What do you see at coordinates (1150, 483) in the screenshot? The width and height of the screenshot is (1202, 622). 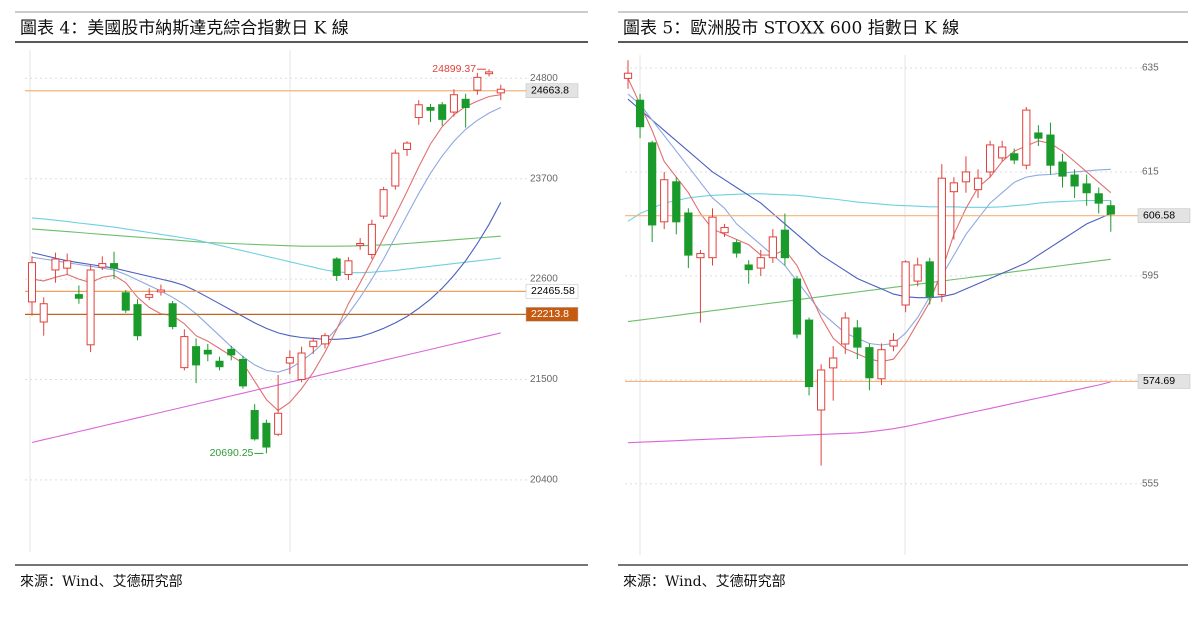 I see `y-tick-label: 555` at bounding box center [1150, 483].